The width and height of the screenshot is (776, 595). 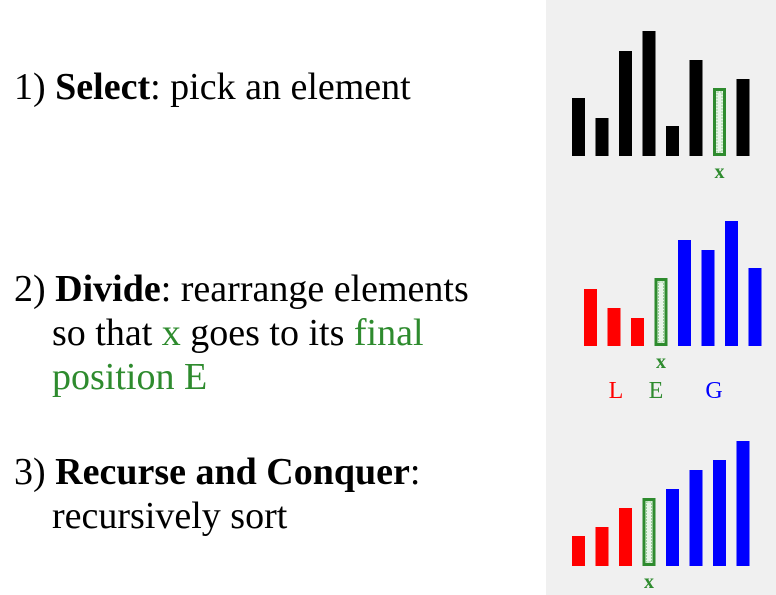 I want to click on group-label-g: G, so click(x=713, y=391).